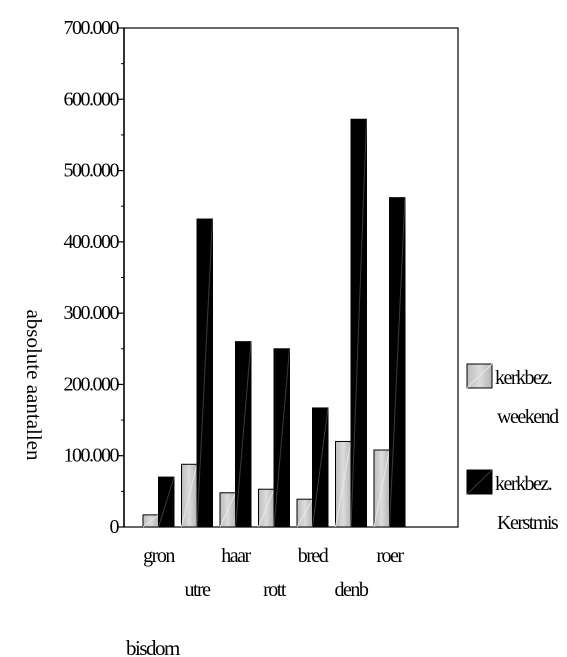 The image size is (567, 657). Describe the element at coordinates (92, 242) in the screenshot. I see `y-tick-label: 400.000` at that location.